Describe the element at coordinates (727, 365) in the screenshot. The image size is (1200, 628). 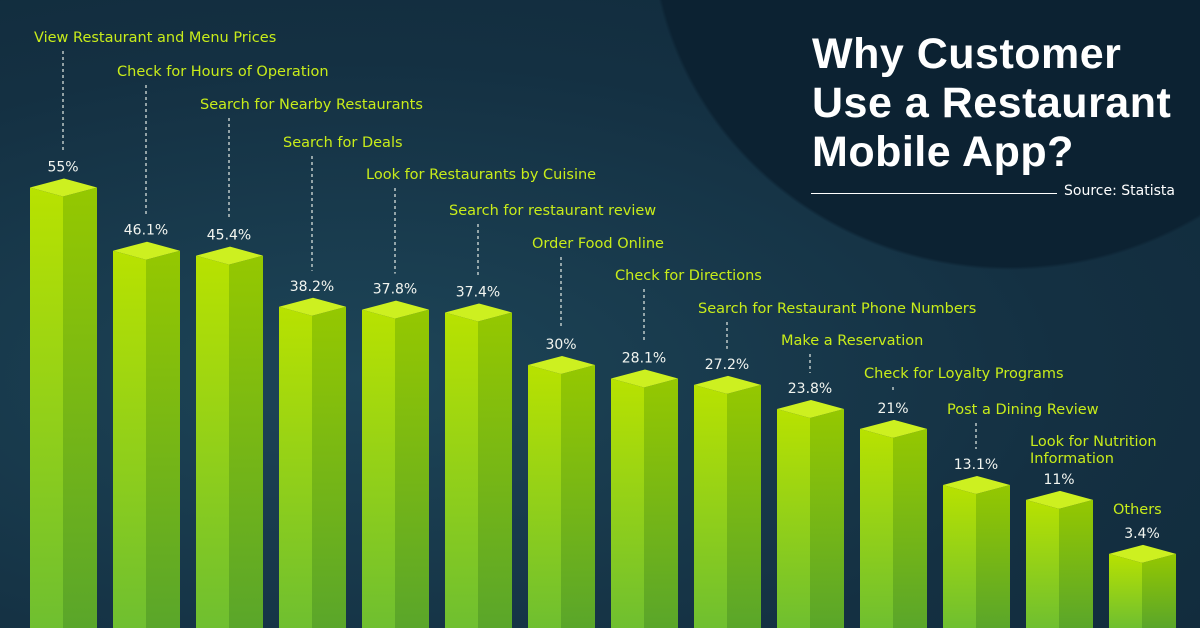
I see `value-label: 27.2%` at that location.